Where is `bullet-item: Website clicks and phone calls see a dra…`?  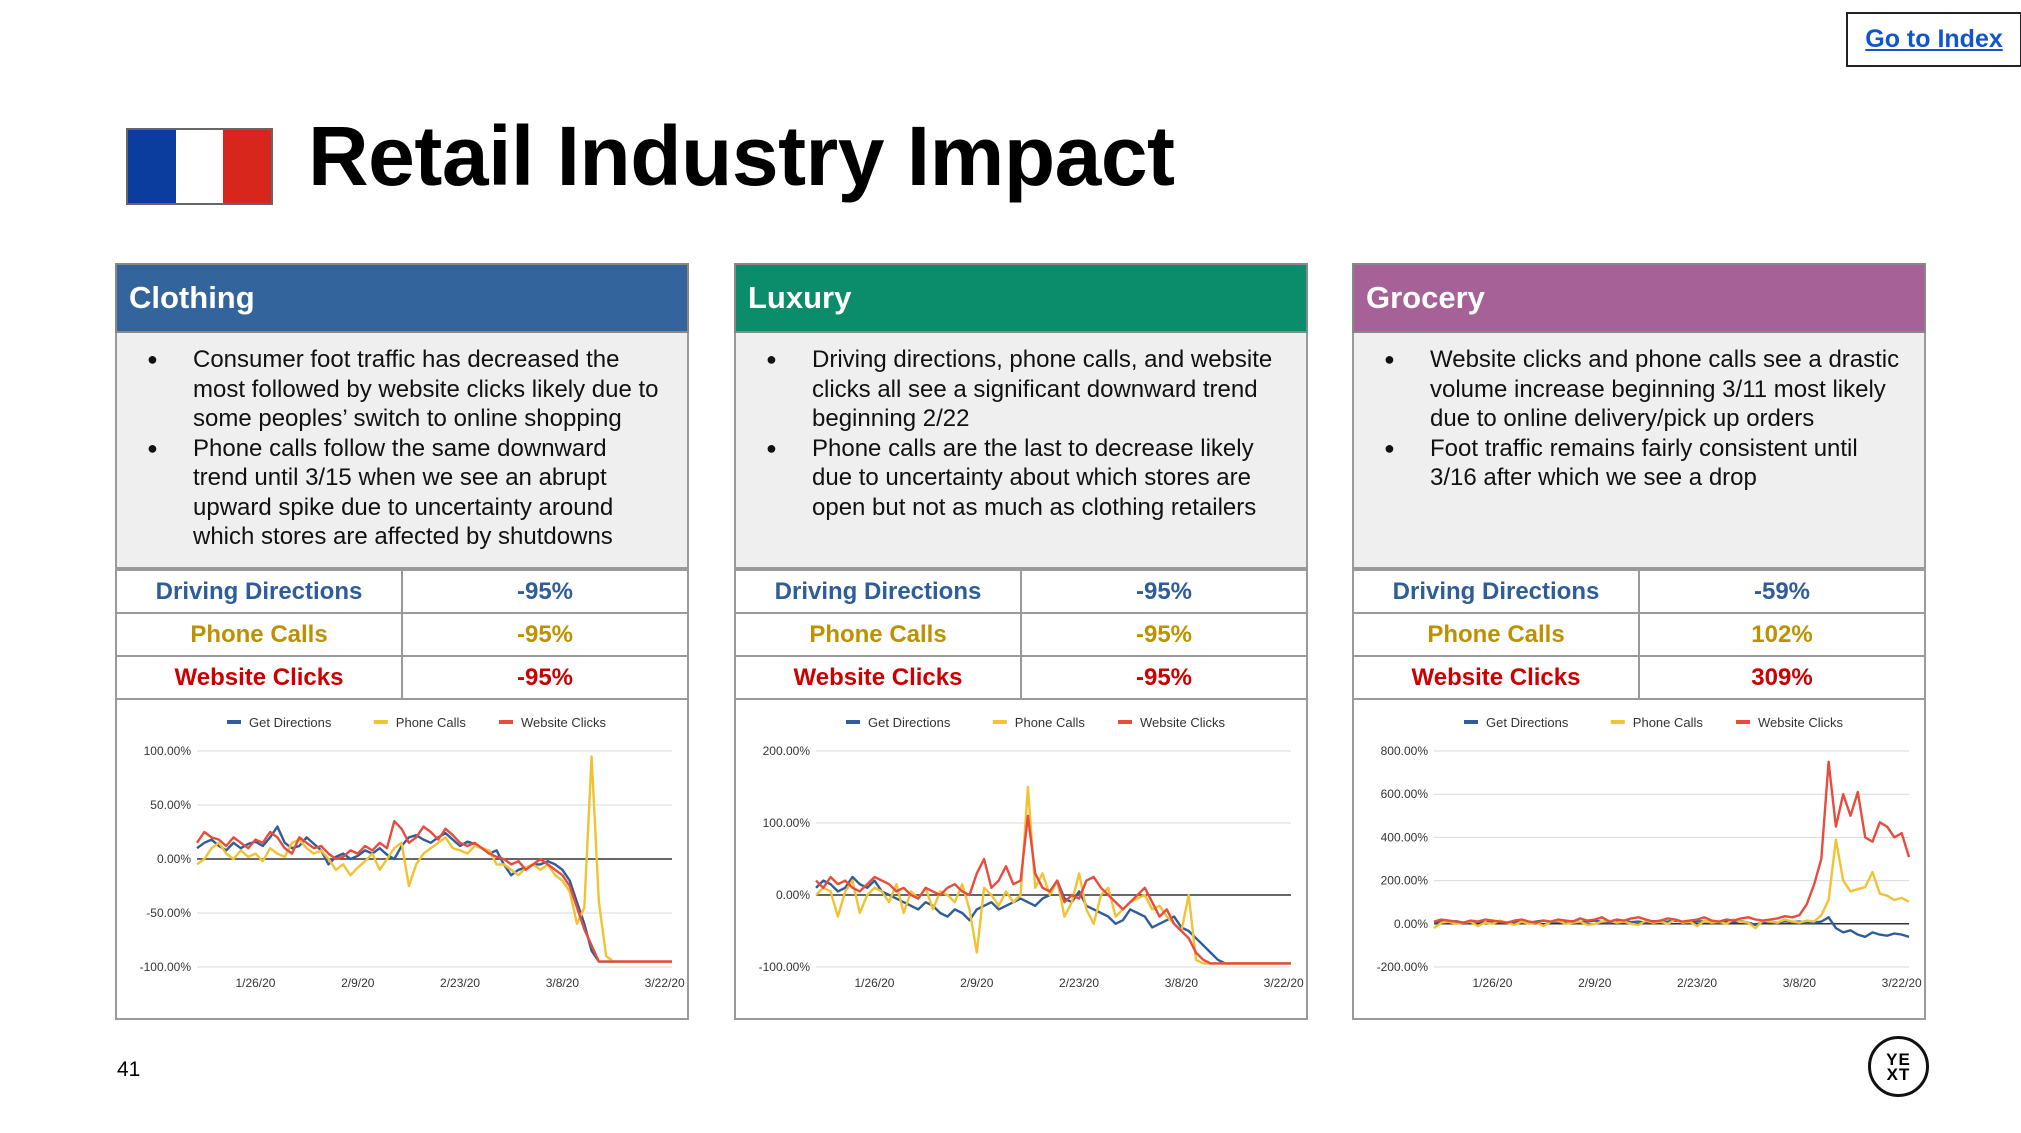 bullet-item: Website clicks and phone calls see a dra… is located at coordinates (1643, 389).